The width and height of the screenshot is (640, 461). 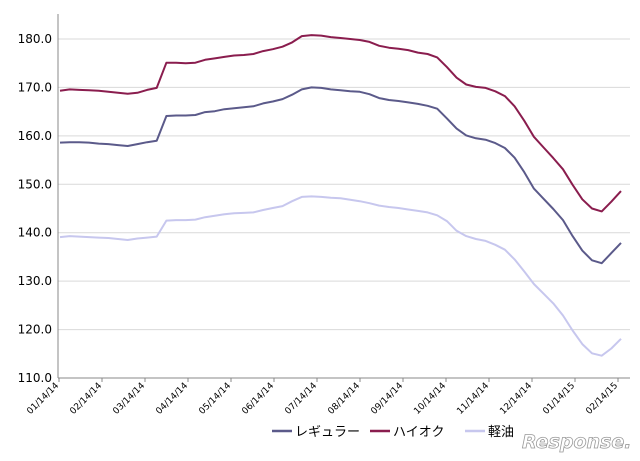 I want to click on y-tick-label-2: 130.0, so click(x=35, y=281).